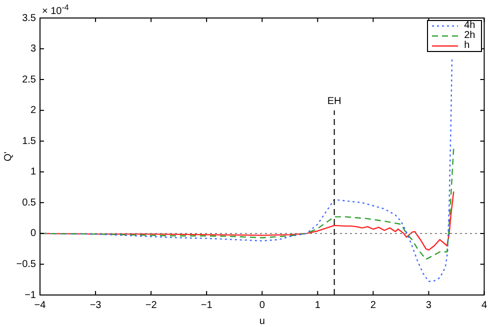  What do you see at coordinates (33, 172) in the screenshot?
I see `y-tick-label: 1` at bounding box center [33, 172].